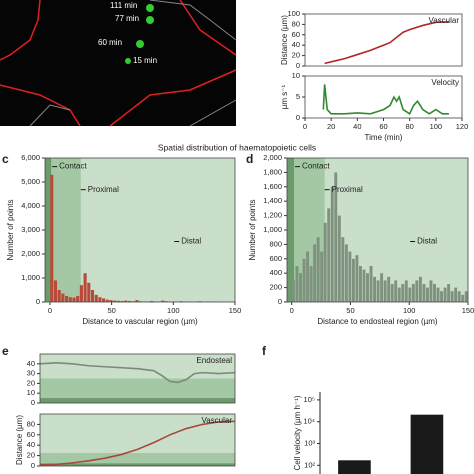 The height and width of the screenshot is (474, 474). Describe the element at coordinates (275, 243) in the screenshot. I see `y-tick-label: 800` at that location.